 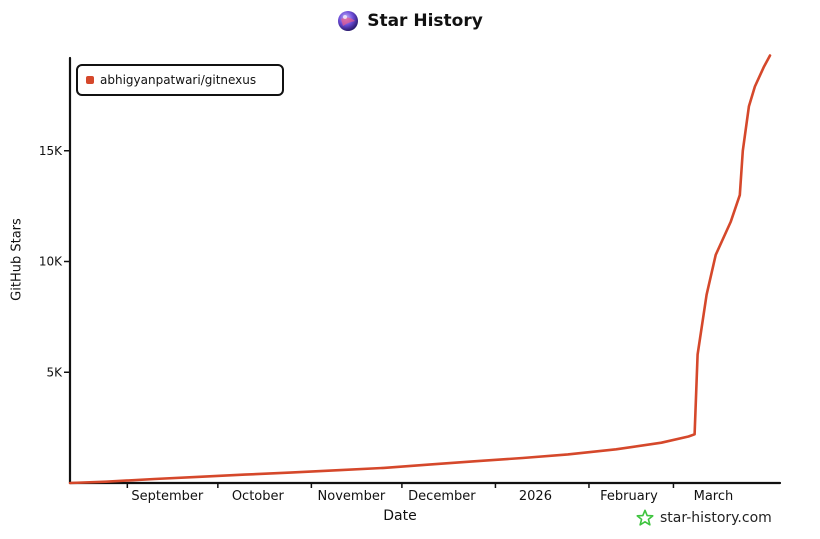 I want to click on x-tick-label: March, so click(x=714, y=496).